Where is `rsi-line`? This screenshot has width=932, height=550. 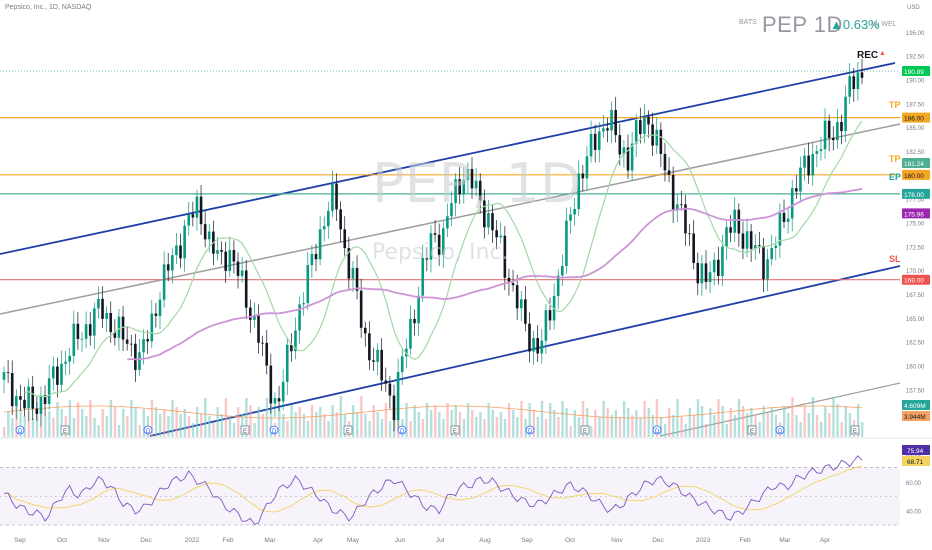
rsi-line is located at coordinates (433, 490).